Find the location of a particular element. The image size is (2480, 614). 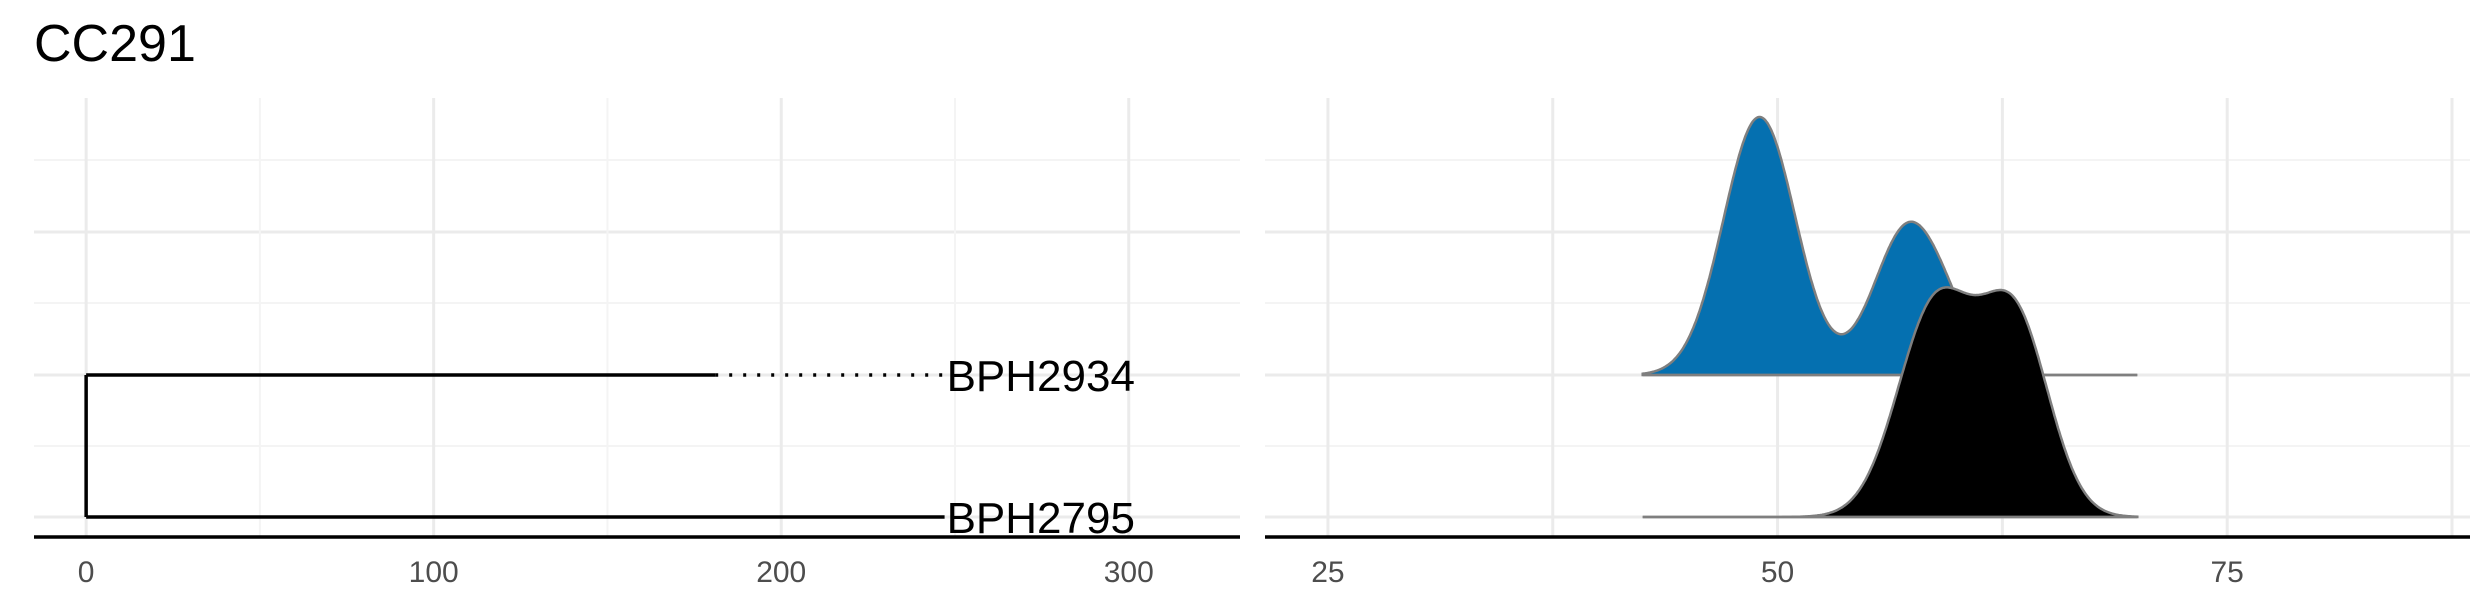

tree-x-axis: 0 100 200 300 is located at coordinates (637, 562).